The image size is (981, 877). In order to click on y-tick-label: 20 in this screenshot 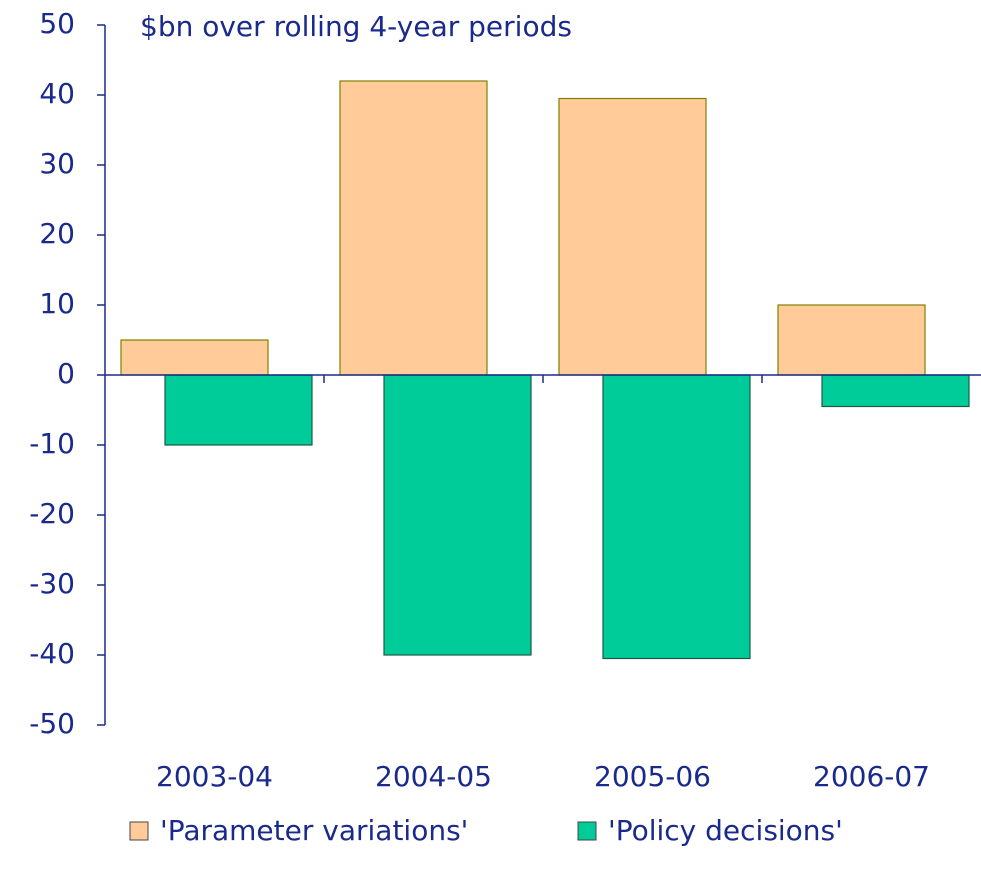, I will do `click(57, 233)`.